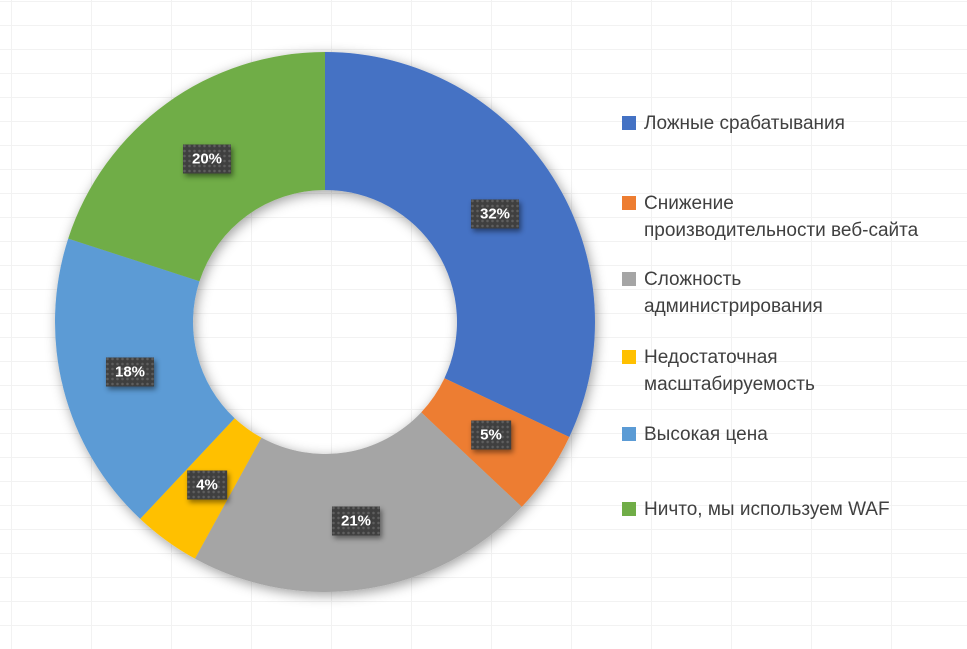 This screenshot has height=649, width=967. I want to click on data-label: 18%, so click(130, 372).